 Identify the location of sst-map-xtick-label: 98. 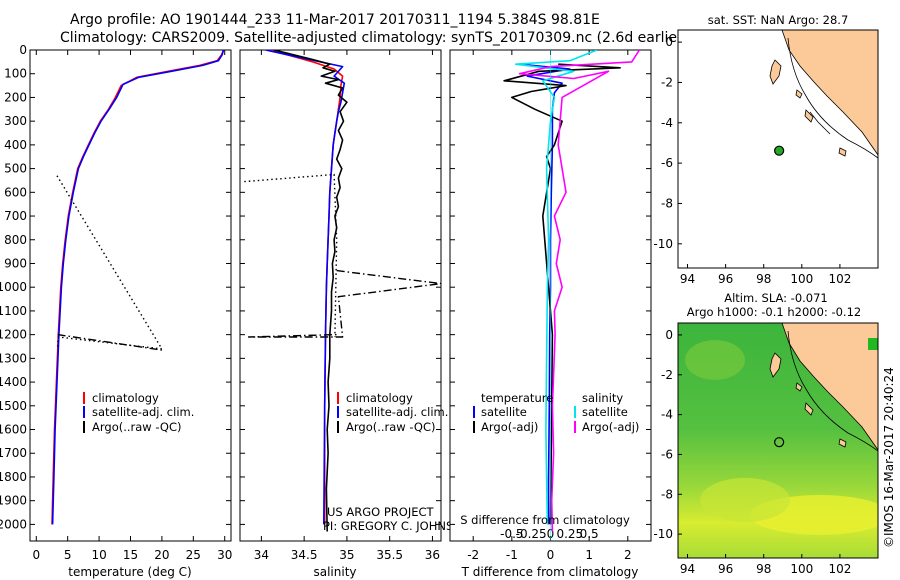
(763, 279).